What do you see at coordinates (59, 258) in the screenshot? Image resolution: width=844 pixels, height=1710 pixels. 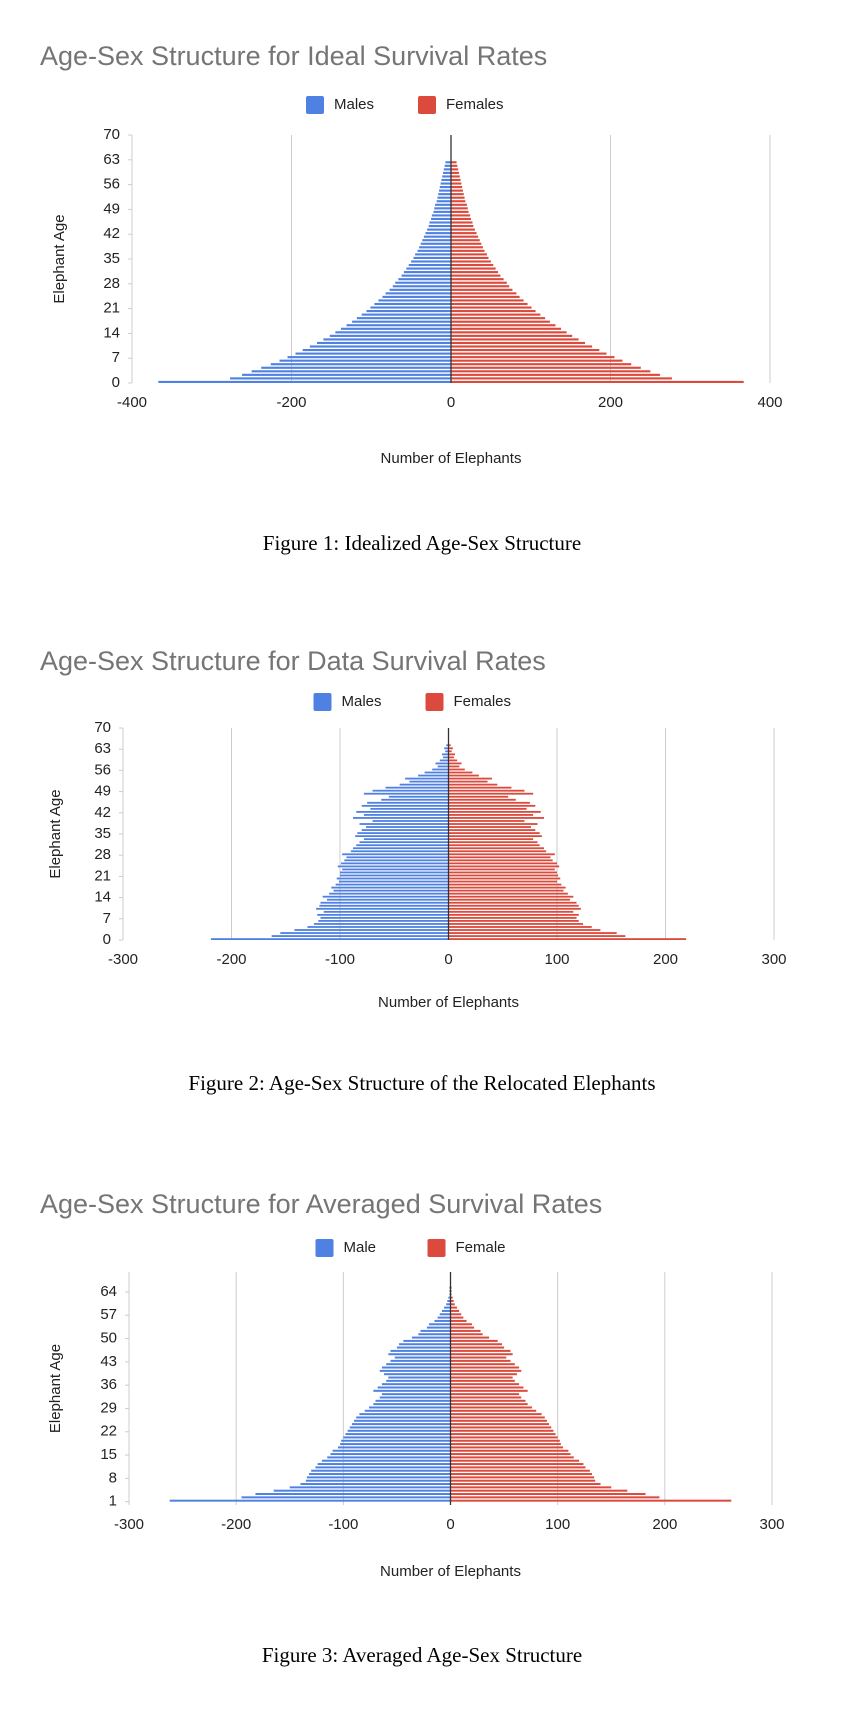 I see `y-axis-label: Elephant Age` at bounding box center [59, 258].